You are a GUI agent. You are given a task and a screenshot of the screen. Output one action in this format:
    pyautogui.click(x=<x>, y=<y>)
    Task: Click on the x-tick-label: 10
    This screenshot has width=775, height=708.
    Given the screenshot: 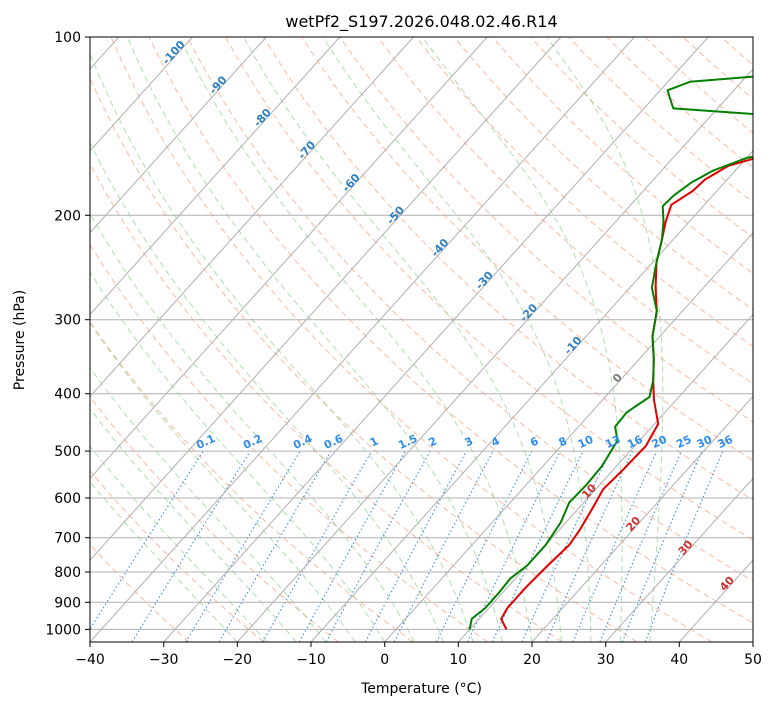 What is the action you would take?
    pyautogui.click(x=458, y=660)
    